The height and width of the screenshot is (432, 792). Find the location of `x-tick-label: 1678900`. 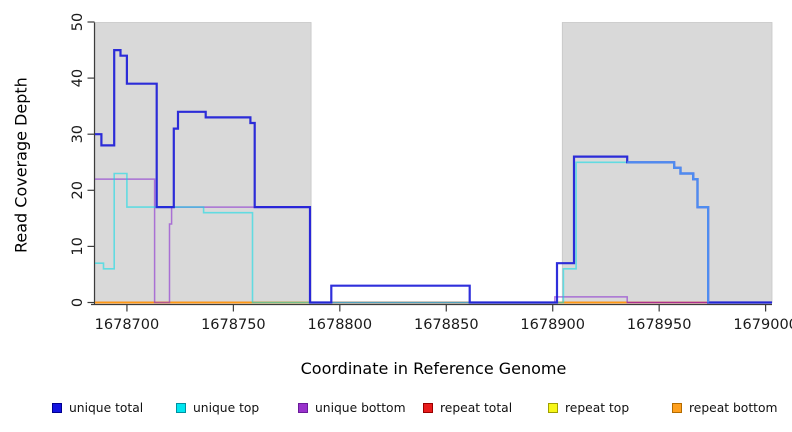

x-tick-label: 1678900 is located at coordinates (552, 325).